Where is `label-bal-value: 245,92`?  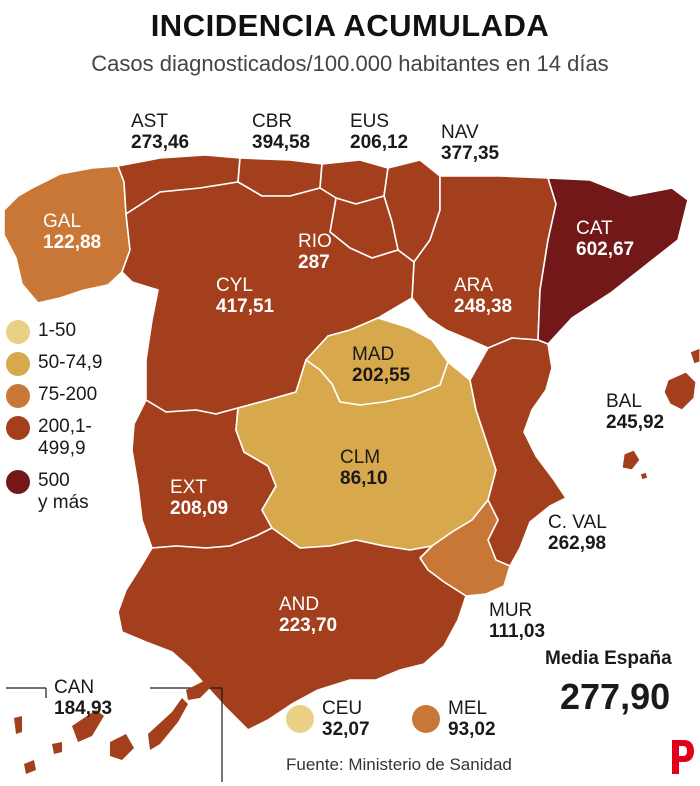
label-bal-value: 245,92 is located at coordinates (635, 422).